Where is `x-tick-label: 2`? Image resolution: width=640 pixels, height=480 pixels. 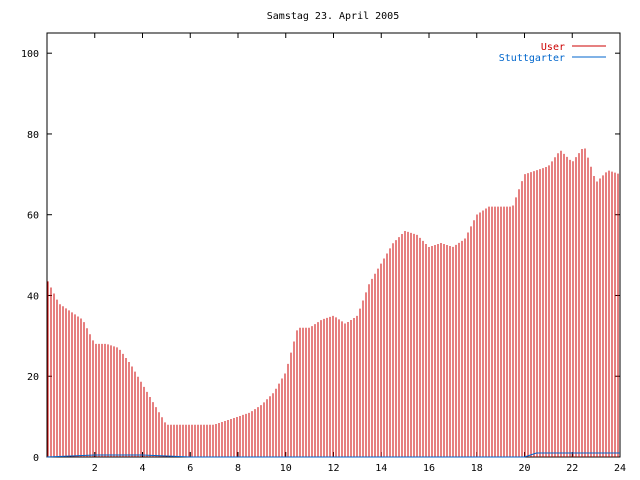
x-tick-label: 2 is located at coordinates (95, 468).